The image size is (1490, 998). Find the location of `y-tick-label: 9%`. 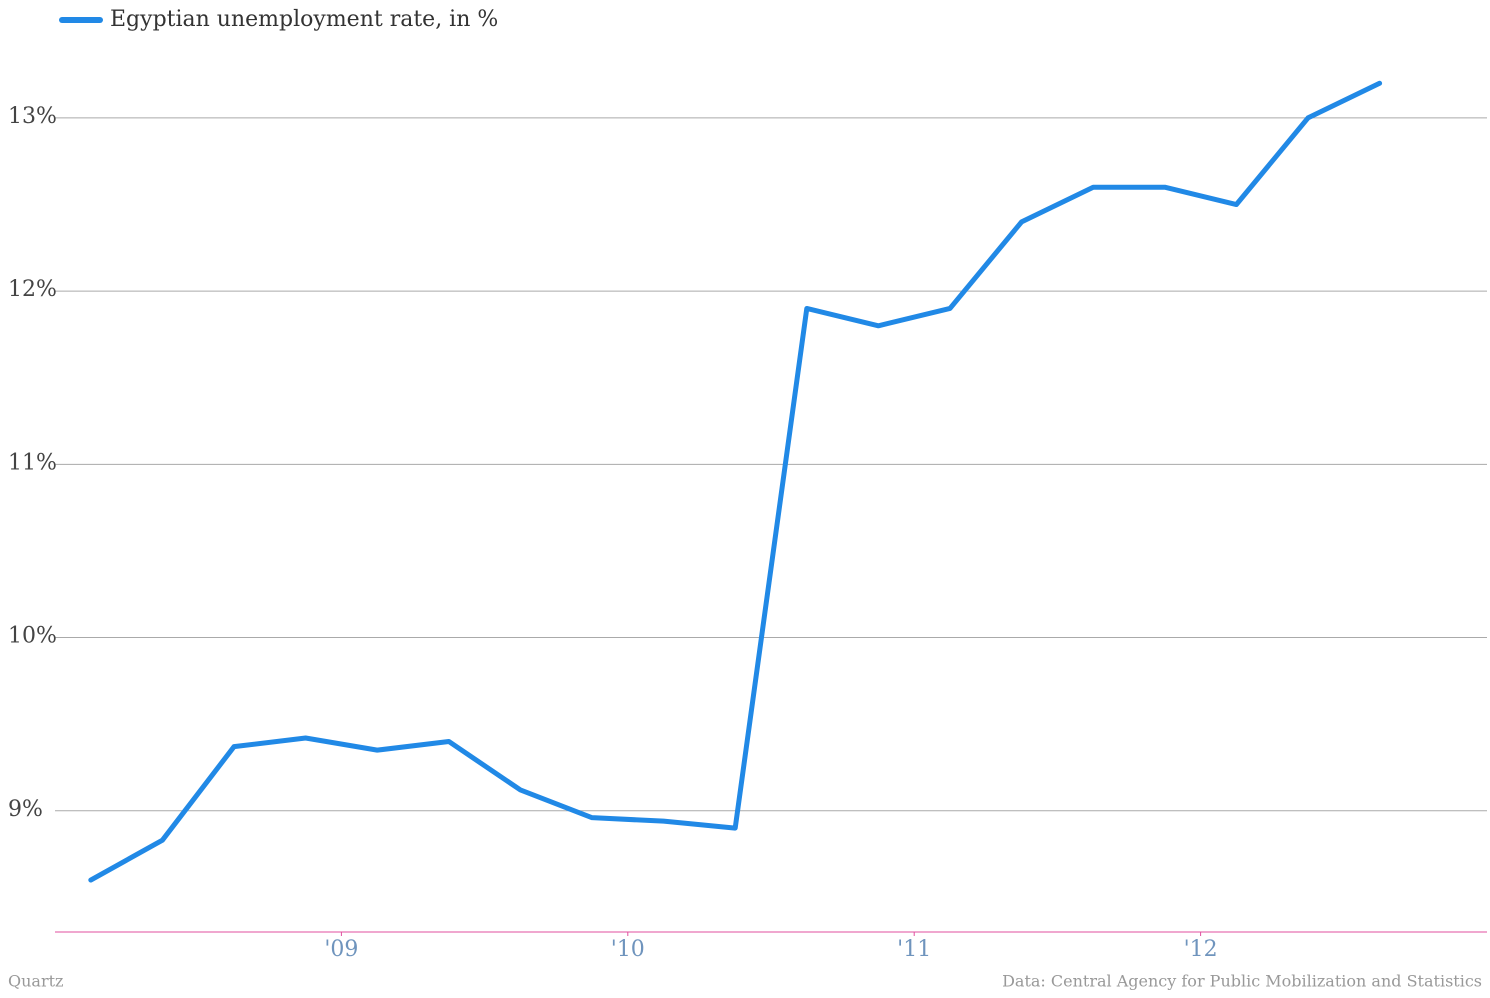

y-tick-label: 9% is located at coordinates (25, 809).